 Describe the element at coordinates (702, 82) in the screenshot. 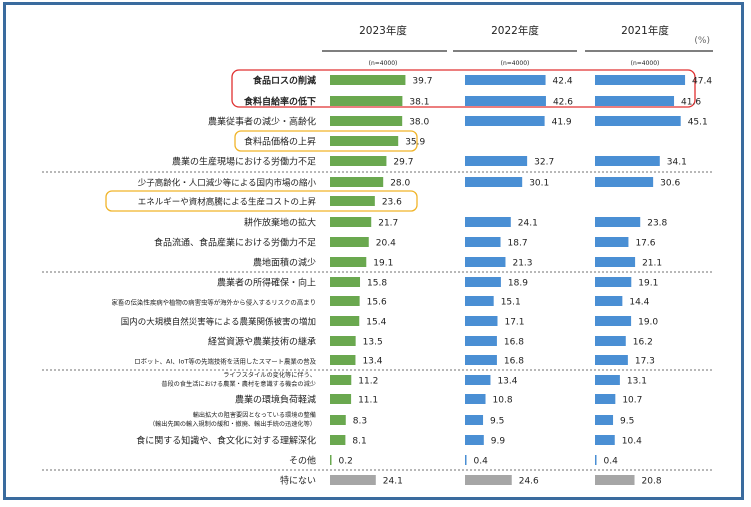

I see `value-label-2-0: 47.4` at that location.